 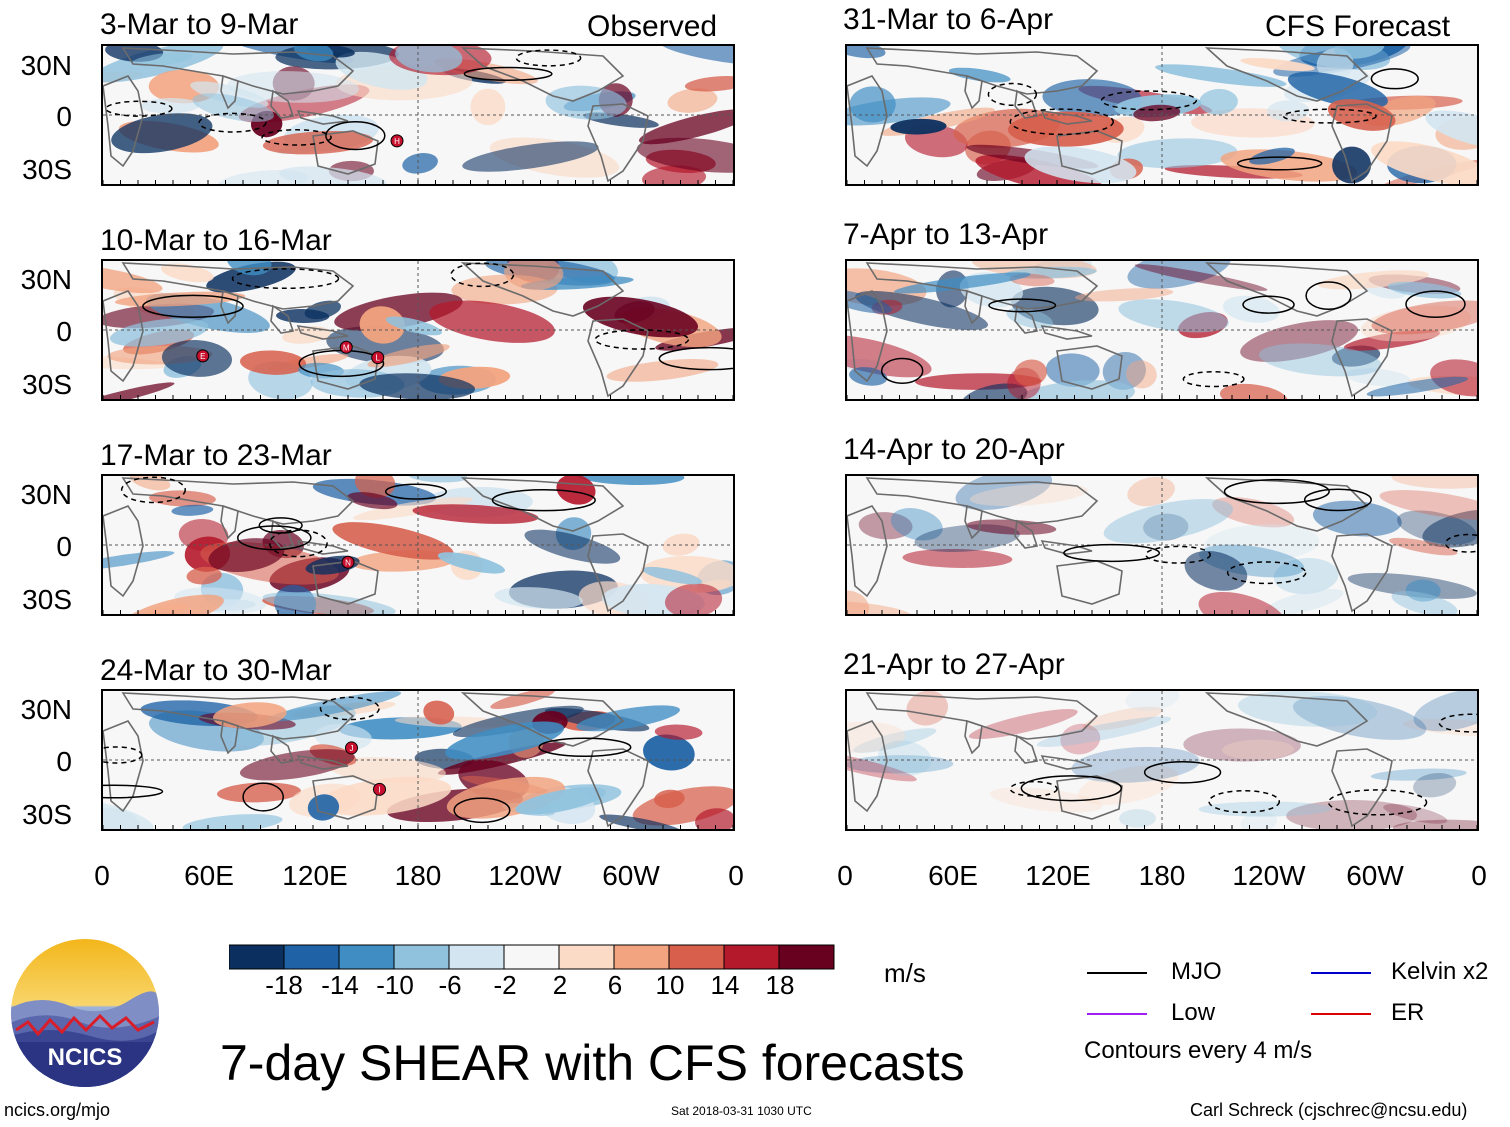 I want to click on lat-label-30s: 30S, so click(x=47, y=599).